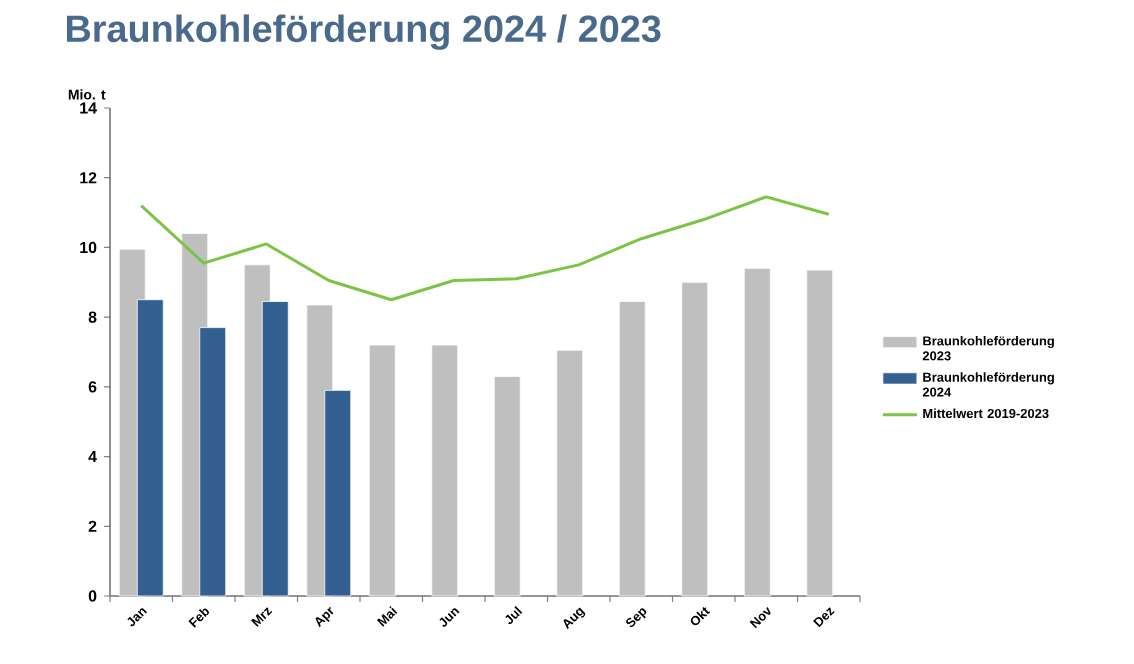  I want to click on line-series, so click(485, 248).